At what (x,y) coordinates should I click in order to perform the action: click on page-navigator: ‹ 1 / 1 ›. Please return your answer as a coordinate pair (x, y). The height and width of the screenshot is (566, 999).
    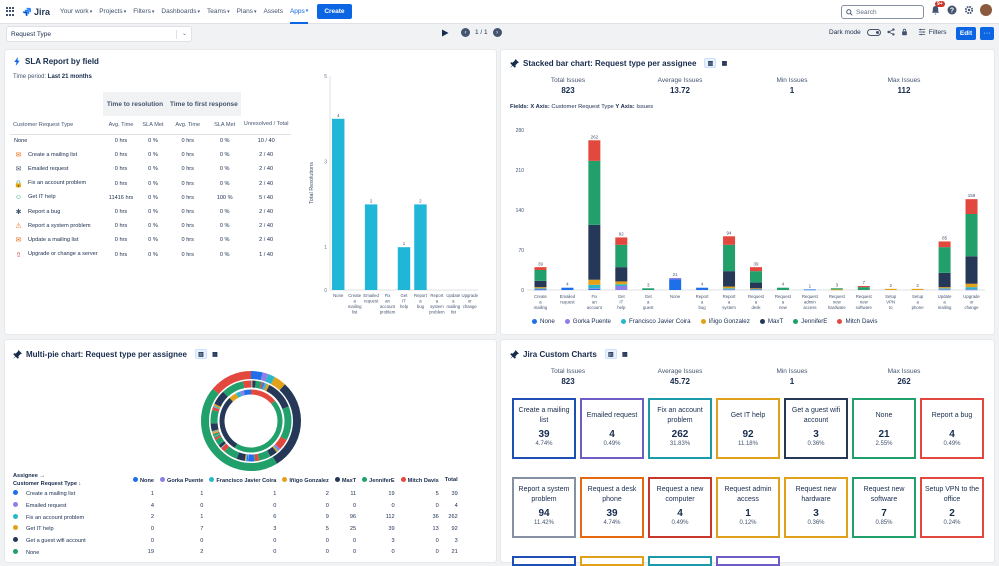
    Looking at the image, I should click on (481, 32).